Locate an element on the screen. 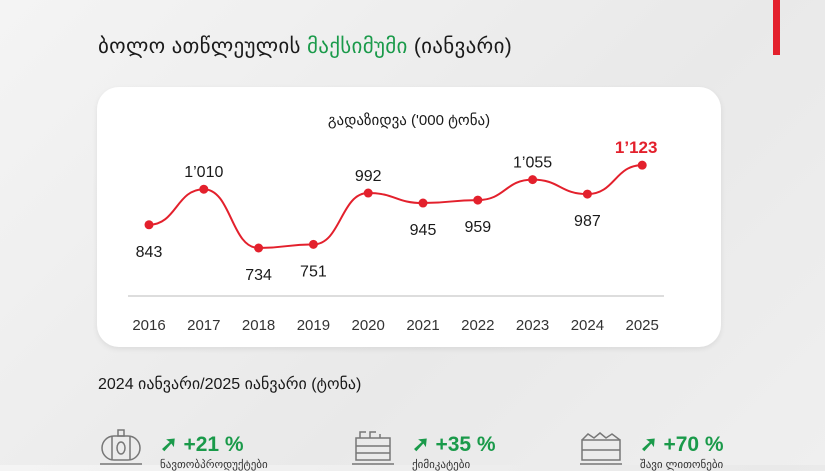 This screenshot has height=471, width=825. tank-car-icon is located at coordinates (121, 447).